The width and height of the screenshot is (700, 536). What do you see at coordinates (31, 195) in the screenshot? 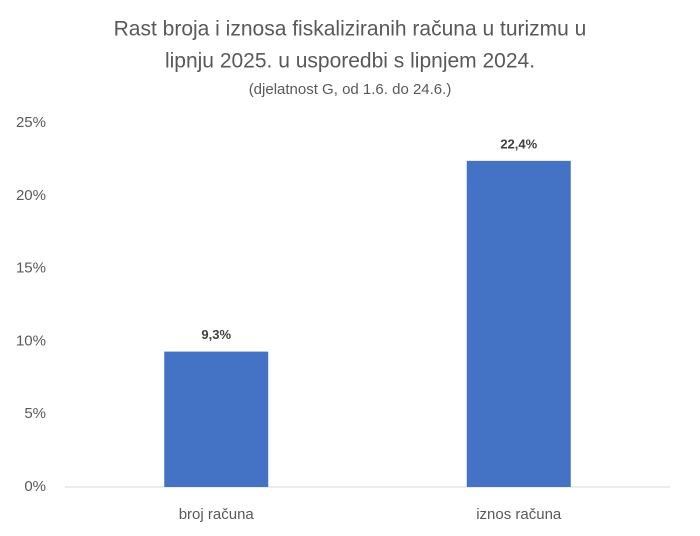
I see `y-tick-label: 20%` at bounding box center [31, 195].